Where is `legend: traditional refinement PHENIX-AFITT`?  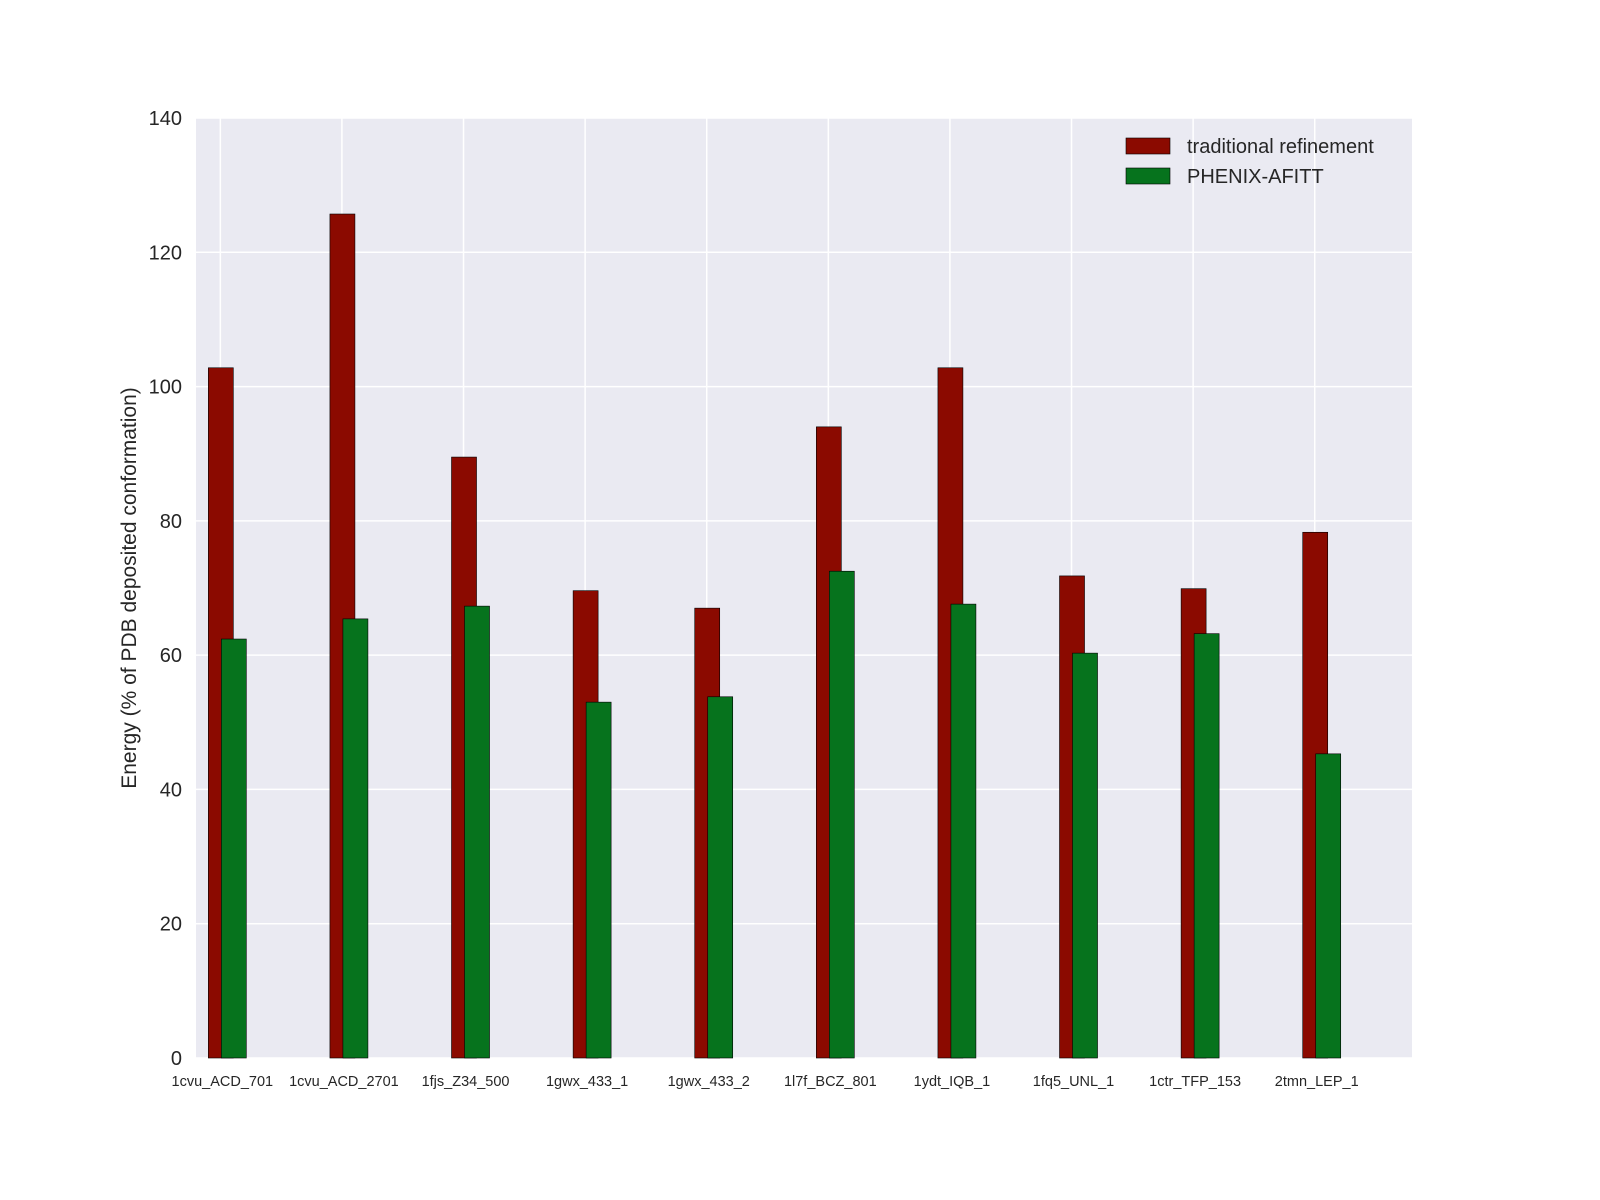
legend: traditional refinement PHENIX-AFITT is located at coordinates (1249, 162).